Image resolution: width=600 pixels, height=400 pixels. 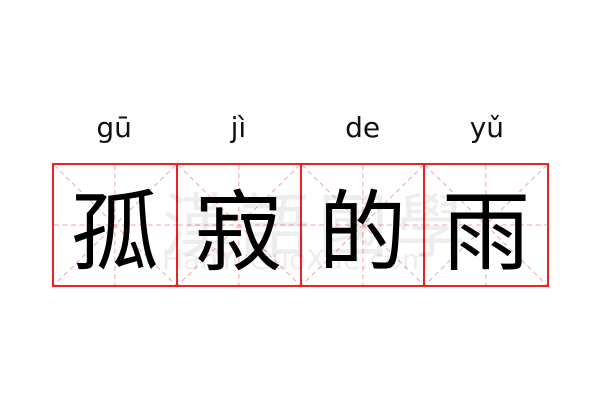 I want to click on pinyin-3: de, so click(x=363, y=127).